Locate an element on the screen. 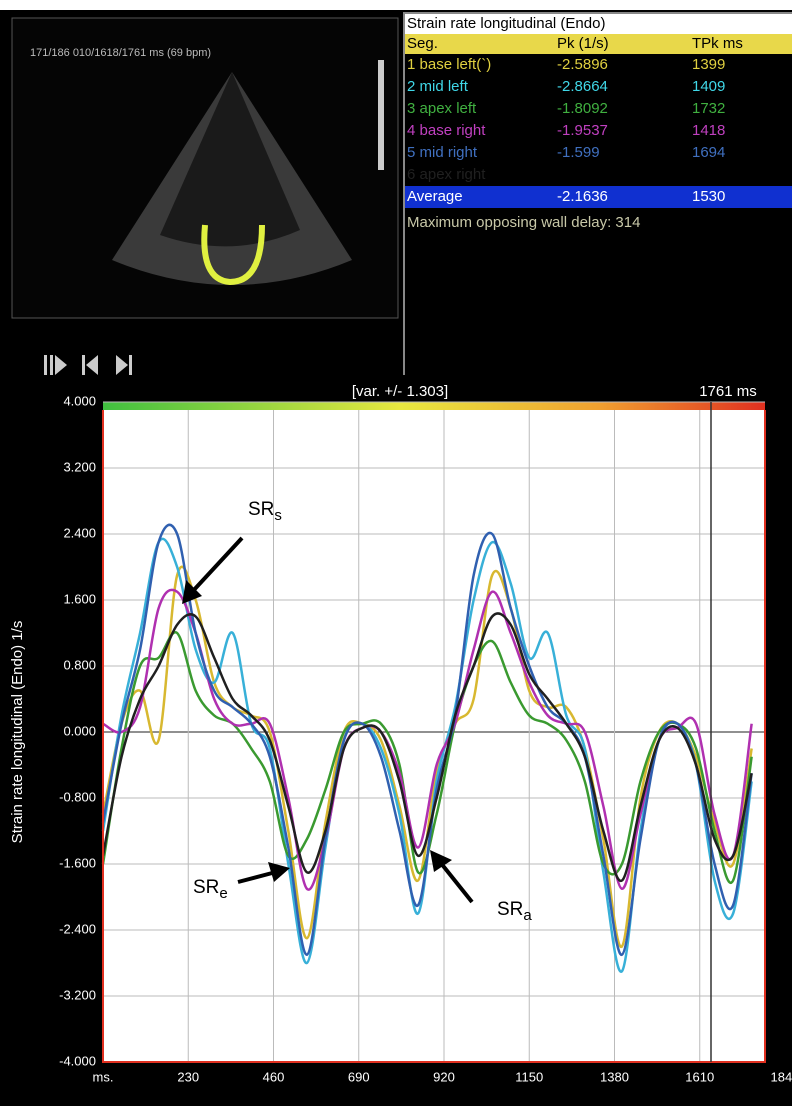  table-row: 1 base left(`) -2.5896 1399 is located at coordinates (598, 65).